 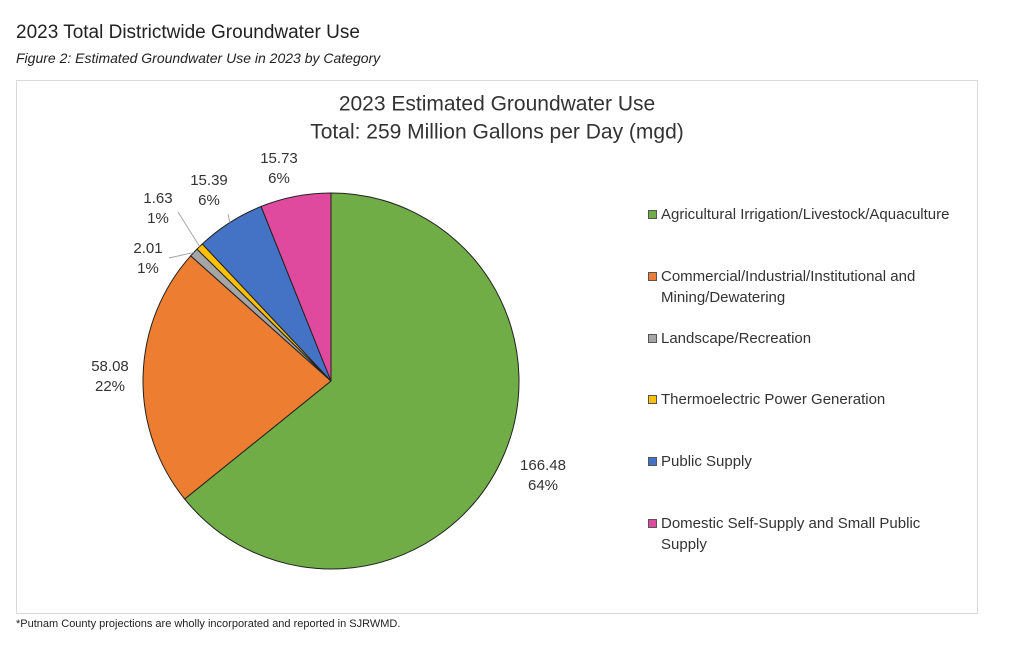 I want to click on data-label: 166.48, so click(x=543, y=465).